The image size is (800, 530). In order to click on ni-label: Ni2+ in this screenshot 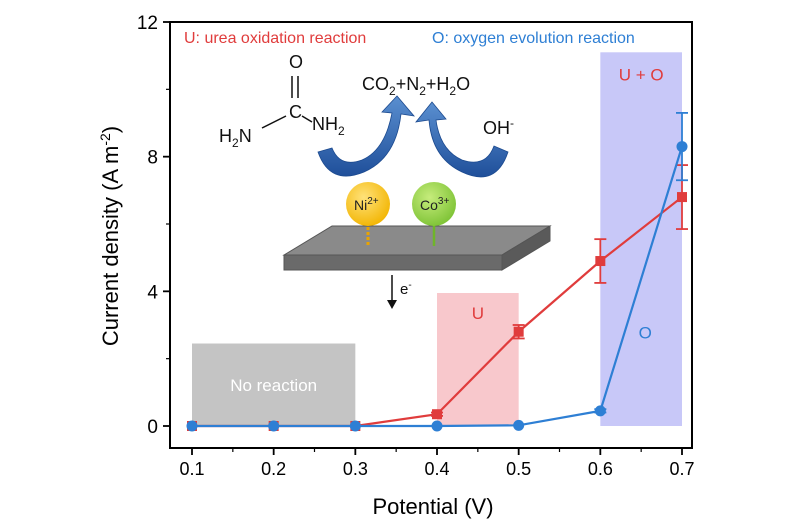, I will do `click(366, 204)`.